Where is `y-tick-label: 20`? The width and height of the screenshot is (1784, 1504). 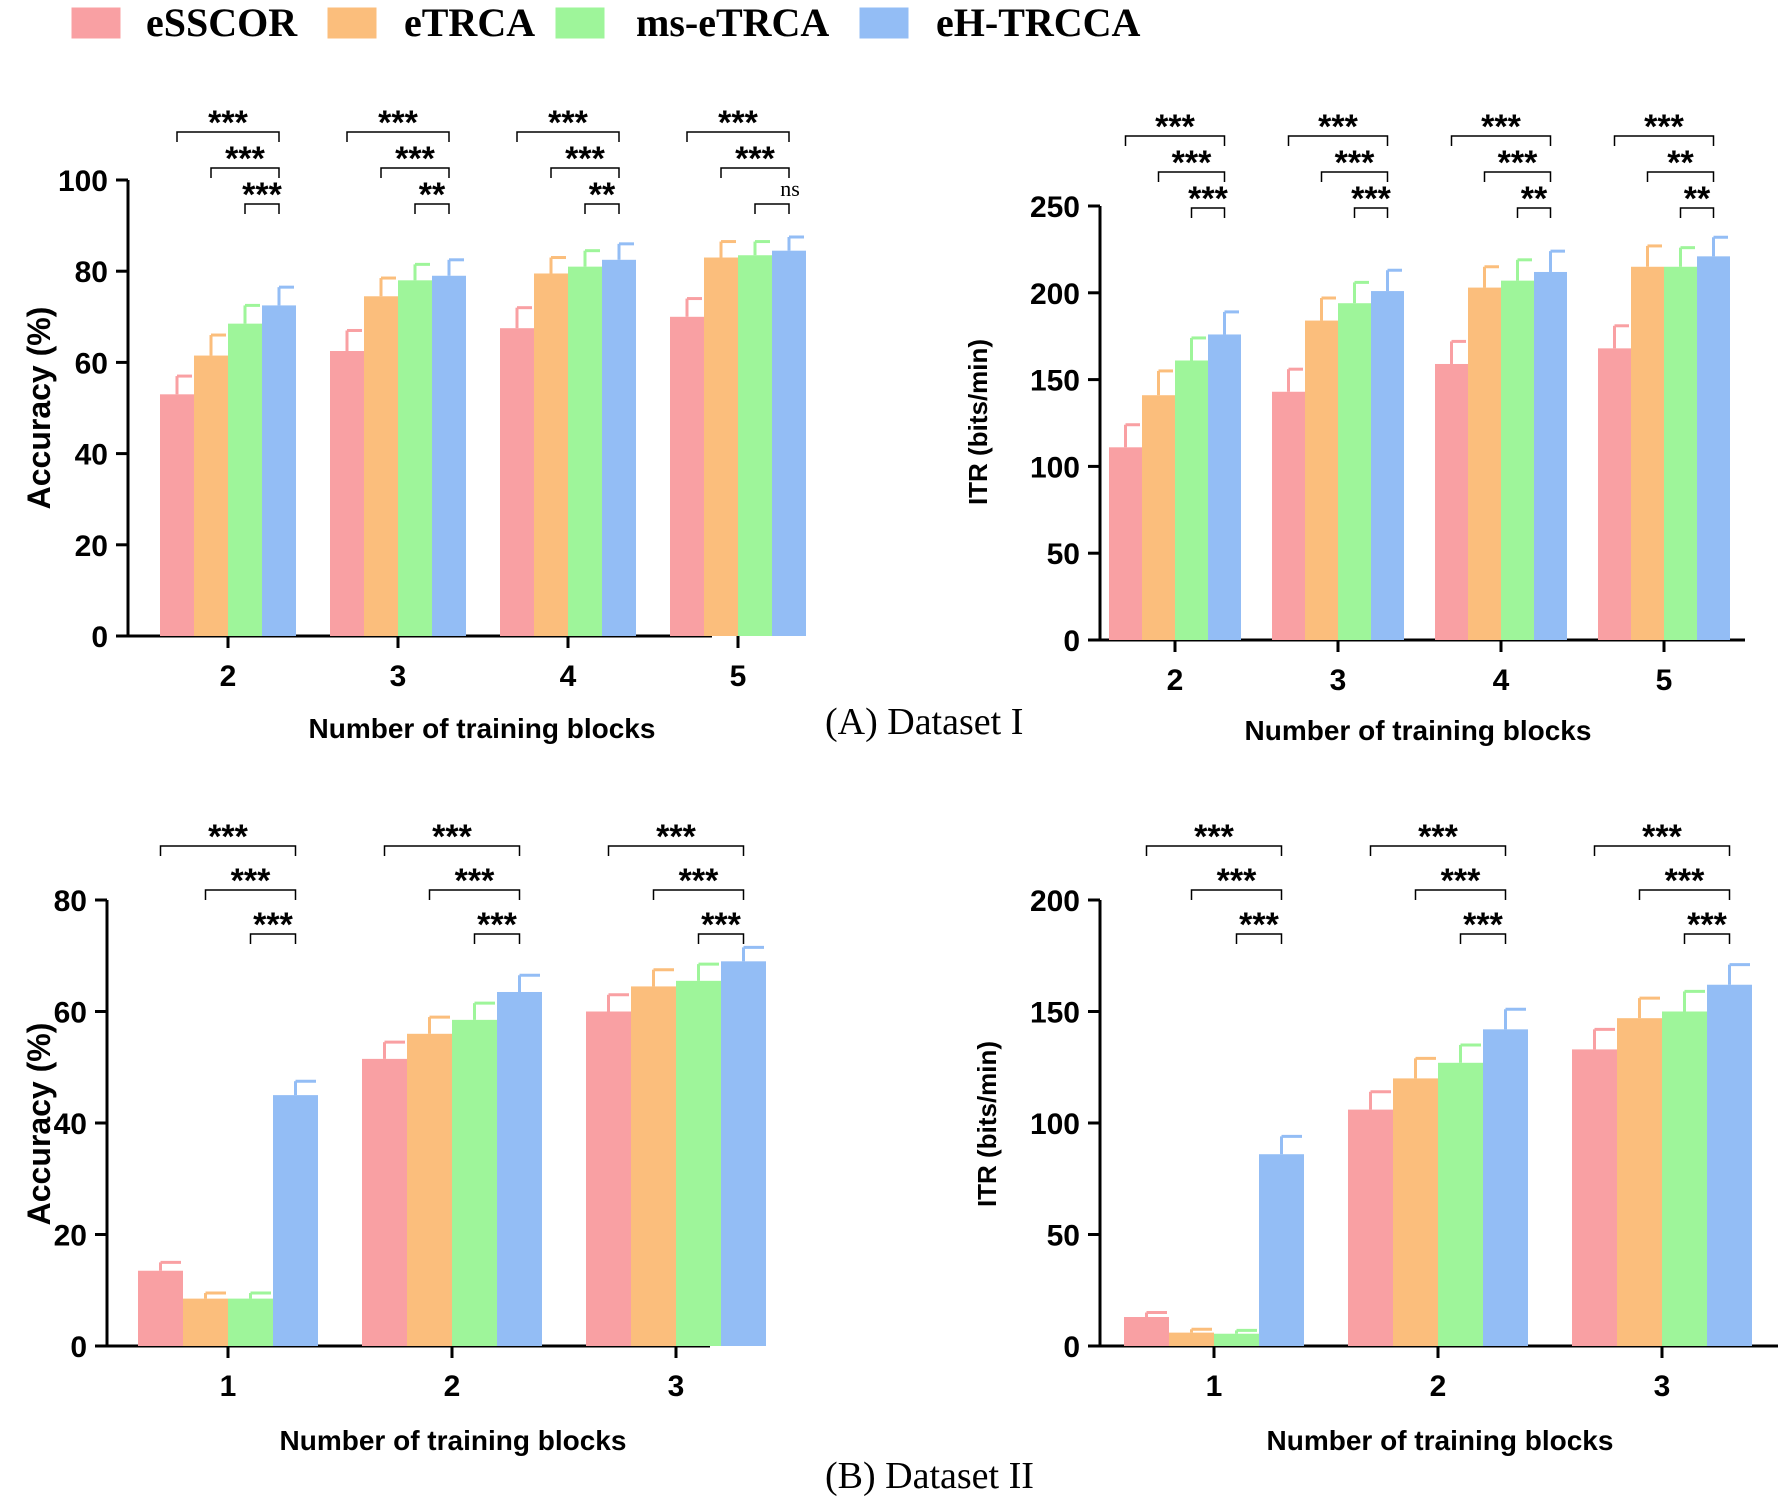 y-tick-label: 20 is located at coordinates (70, 1236).